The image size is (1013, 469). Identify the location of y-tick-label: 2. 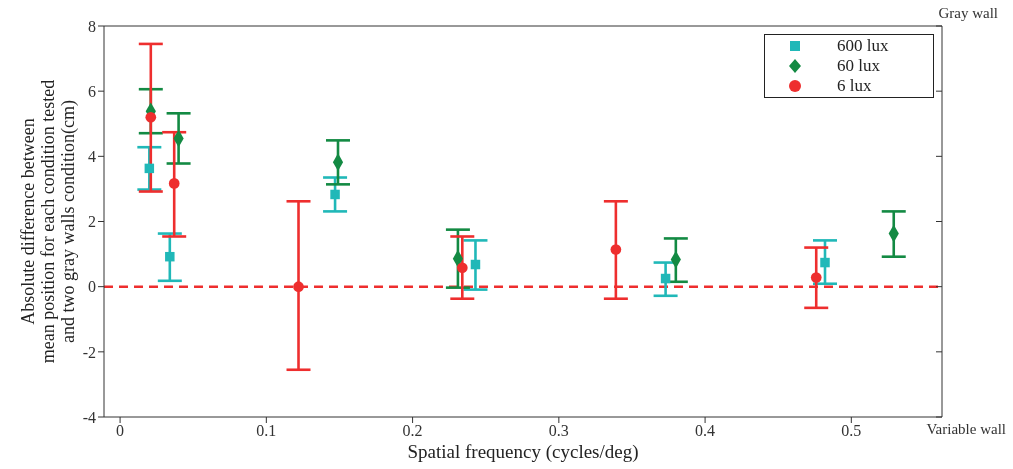
(92, 222).